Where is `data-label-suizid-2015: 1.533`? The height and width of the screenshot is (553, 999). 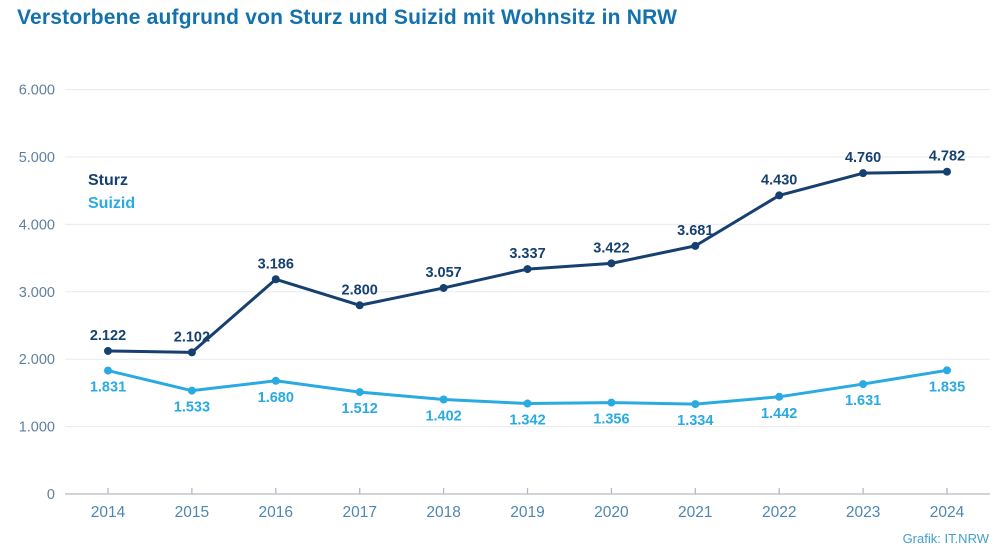 data-label-suizid-2015: 1.533 is located at coordinates (192, 408).